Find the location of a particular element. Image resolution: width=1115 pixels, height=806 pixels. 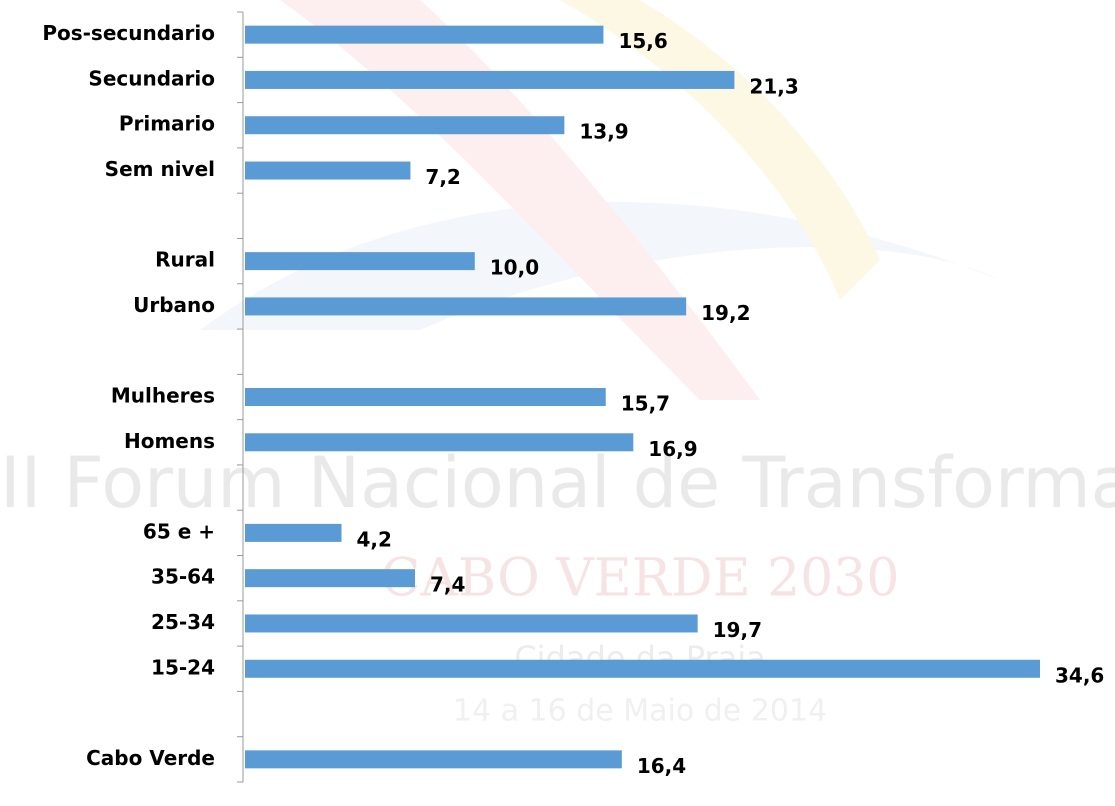

category-label: Pos-secundario is located at coordinates (128, 33).